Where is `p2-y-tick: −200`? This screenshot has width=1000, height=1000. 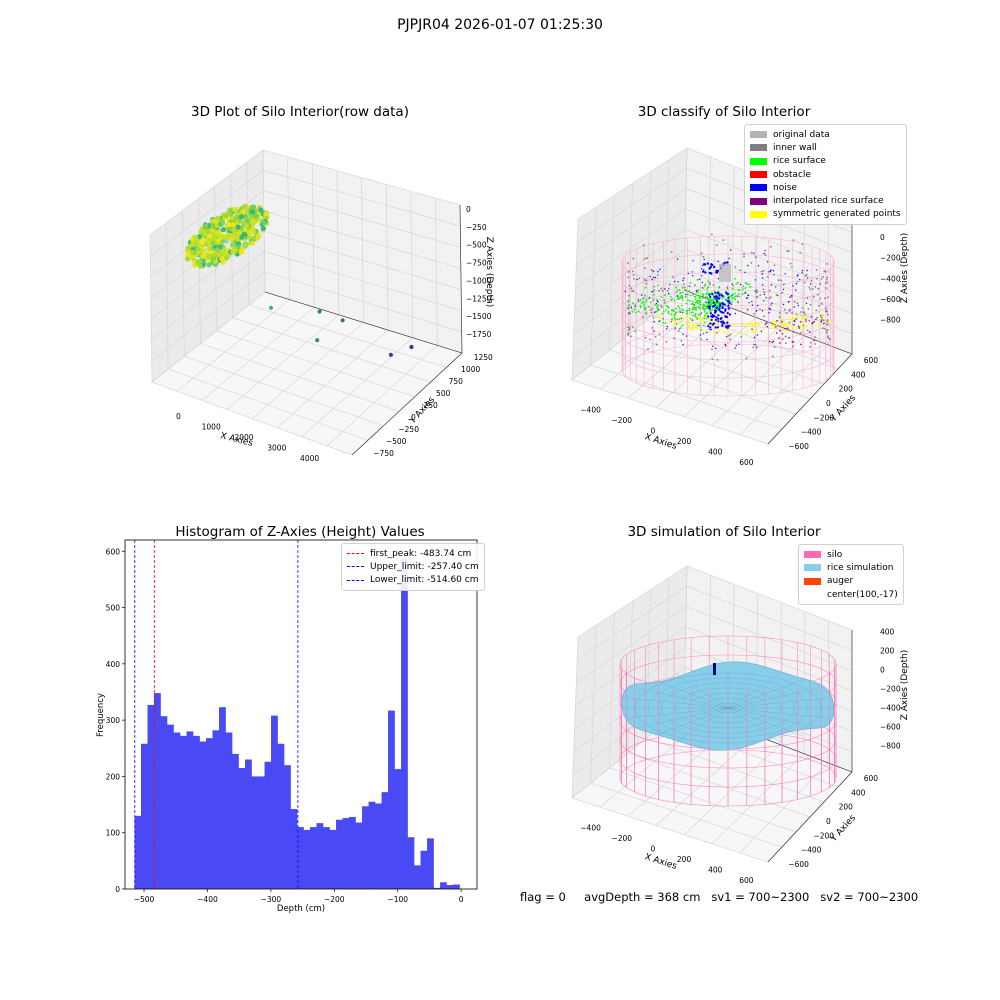 p2-y-tick: −200 is located at coordinates (823, 417).